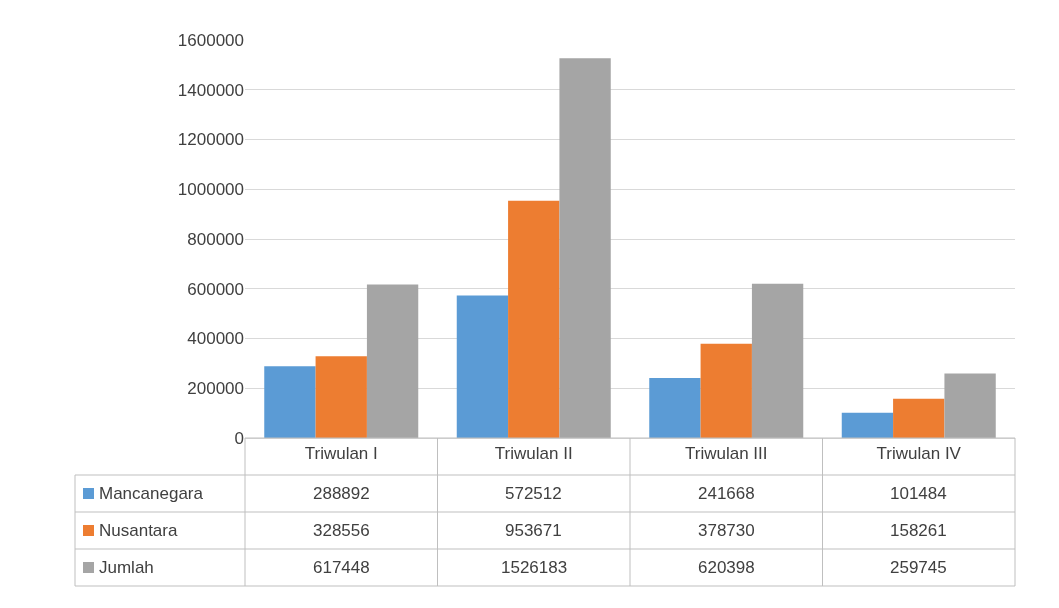  What do you see at coordinates (533, 530) in the screenshot?
I see `data-label: 953671` at bounding box center [533, 530].